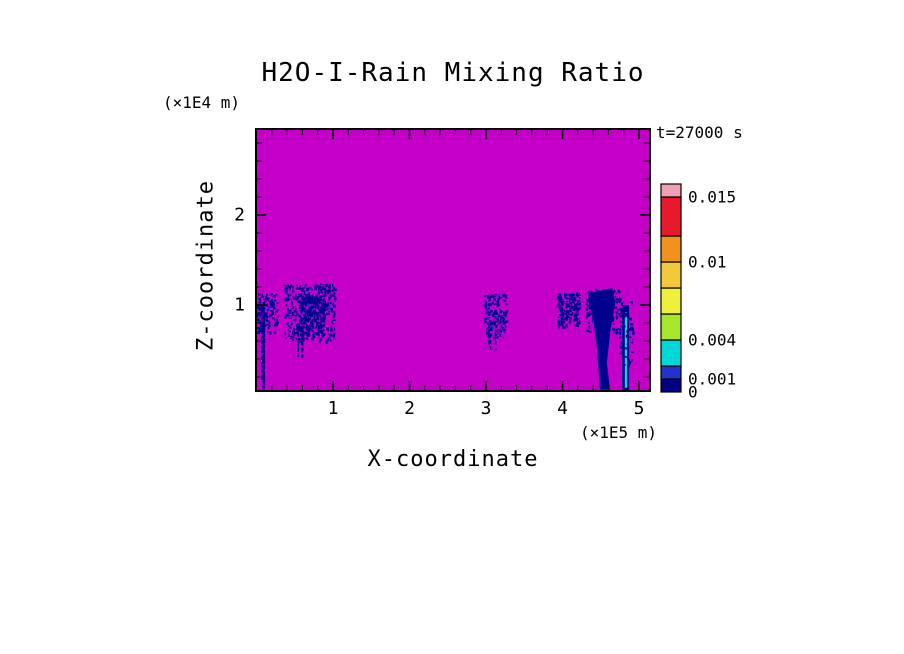  What do you see at coordinates (707, 262) in the screenshot?
I see `colorbar-level-label: 0.01` at bounding box center [707, 262].